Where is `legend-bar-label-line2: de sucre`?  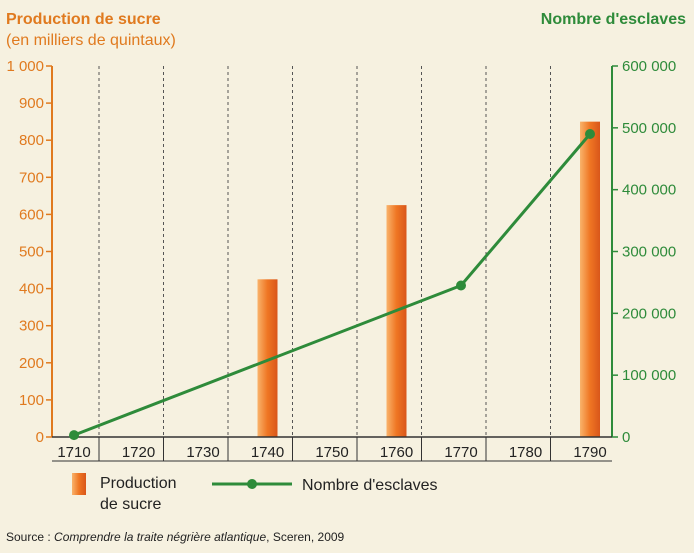
legend-bar-label-line2: de sucre is located at coordinates (130, 504).